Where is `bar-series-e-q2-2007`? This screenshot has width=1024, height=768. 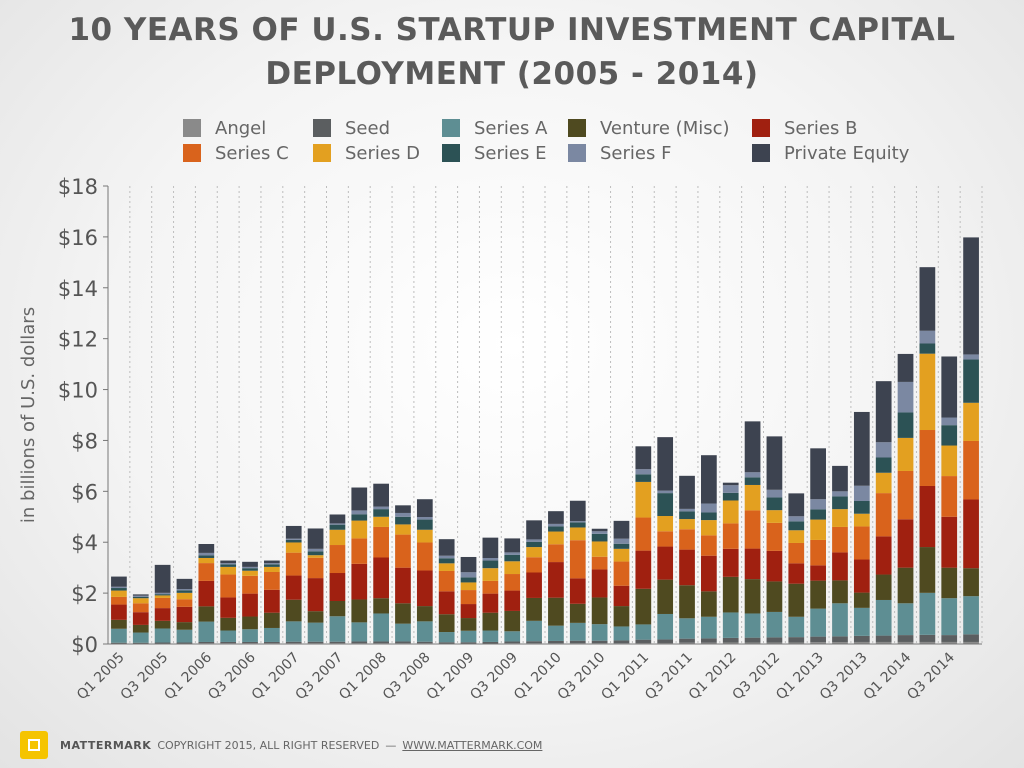 bar-series-e-q2-2007 is located at coordinates (315, 553).